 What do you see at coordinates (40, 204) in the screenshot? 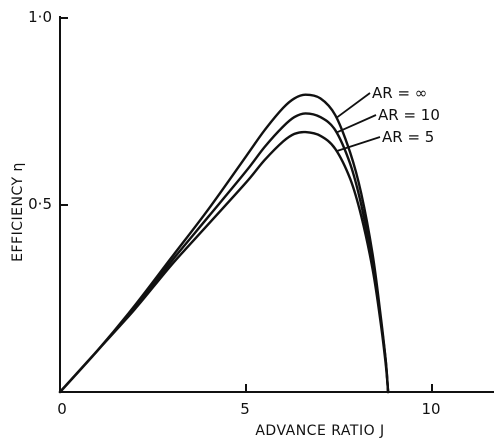
I see `y-tick-label-0-5: 0·5` at bounding box center [40, 204].